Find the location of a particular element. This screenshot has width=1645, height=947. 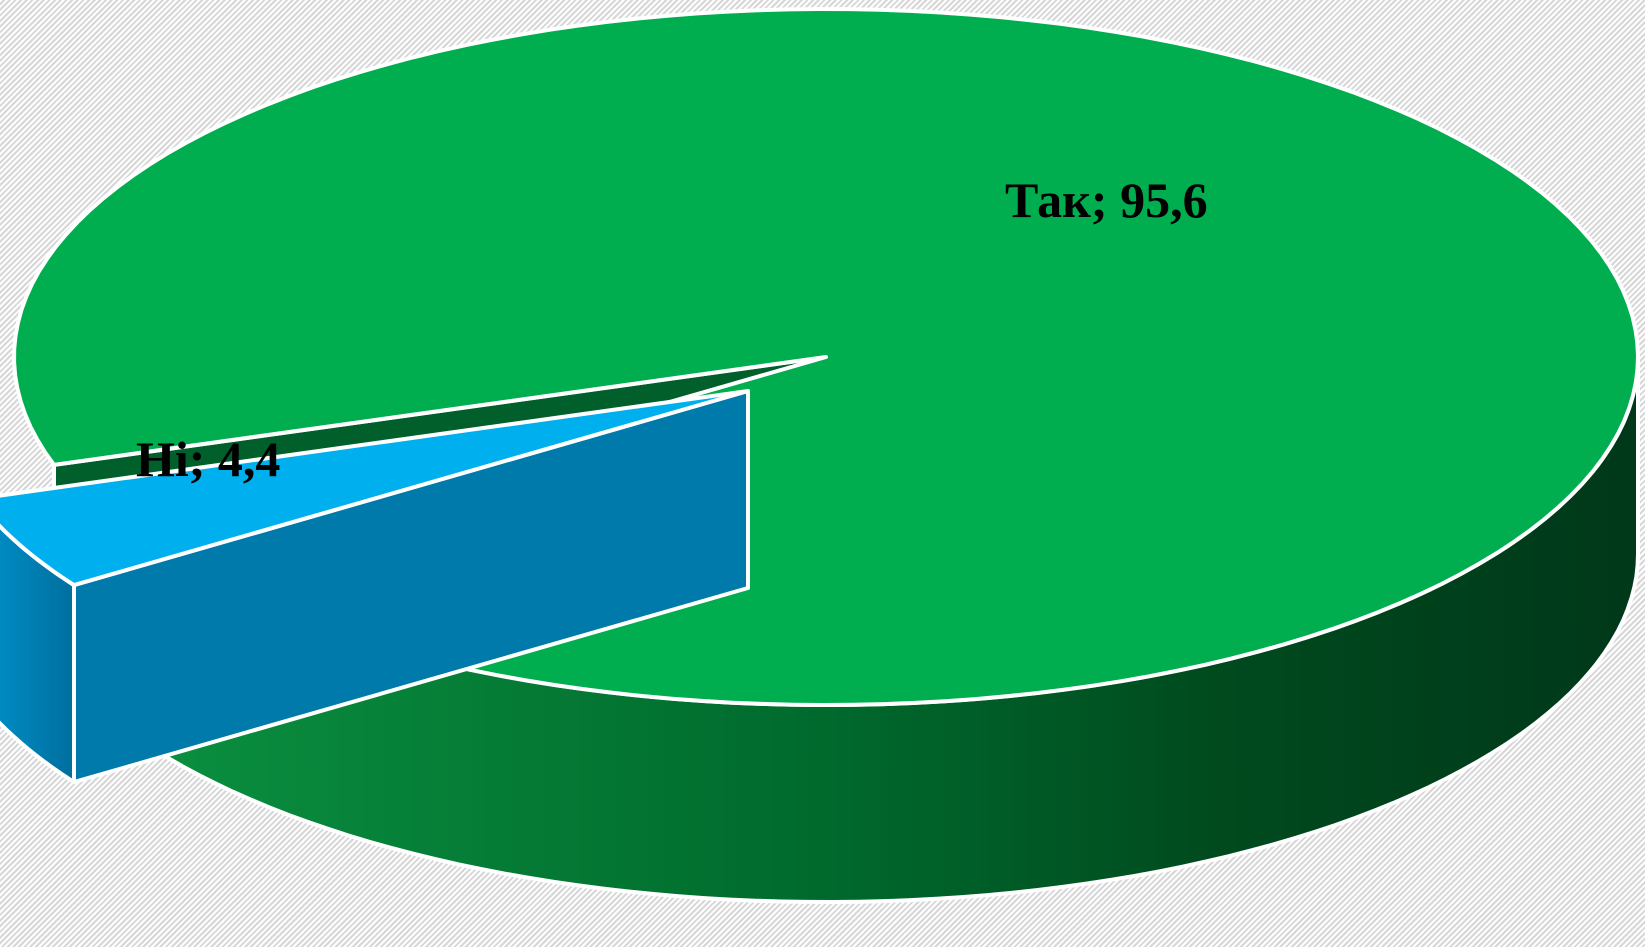

slice-ni-top is located at coordinates (375, 488).